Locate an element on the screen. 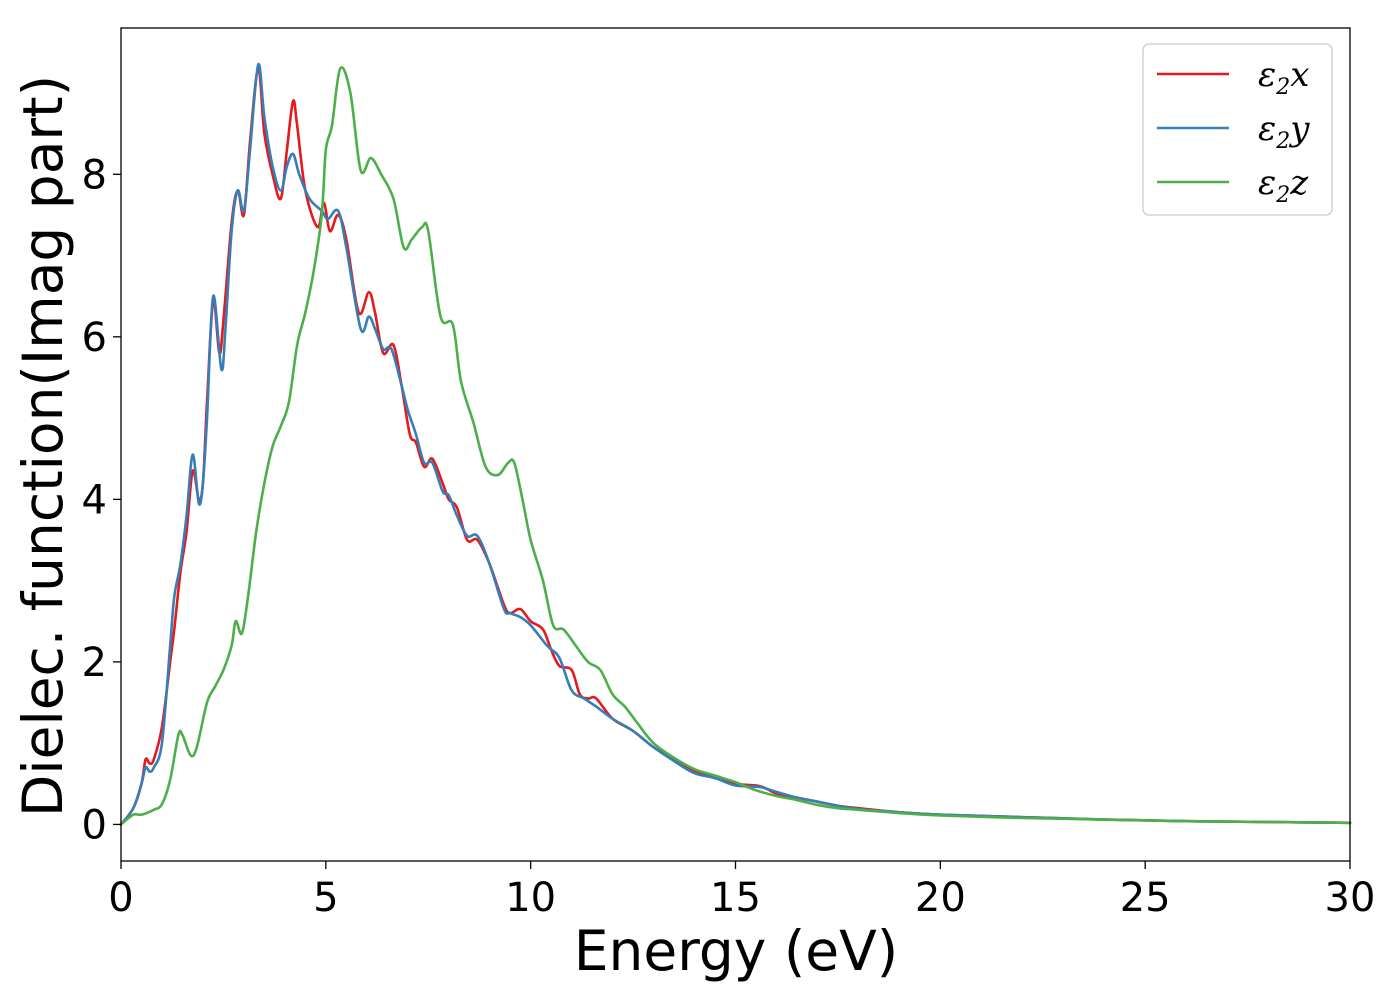 This screenshot has height=1000, width=1400. legend-label-y: ε2y is located at coordinates (1284, 131).